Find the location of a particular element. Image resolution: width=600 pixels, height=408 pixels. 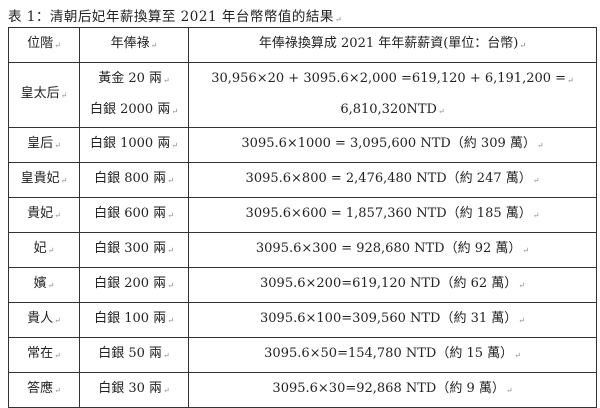

cell-salary: 黃金 20 兩白銀 2000 兩 is located at coordinates (134, 95).